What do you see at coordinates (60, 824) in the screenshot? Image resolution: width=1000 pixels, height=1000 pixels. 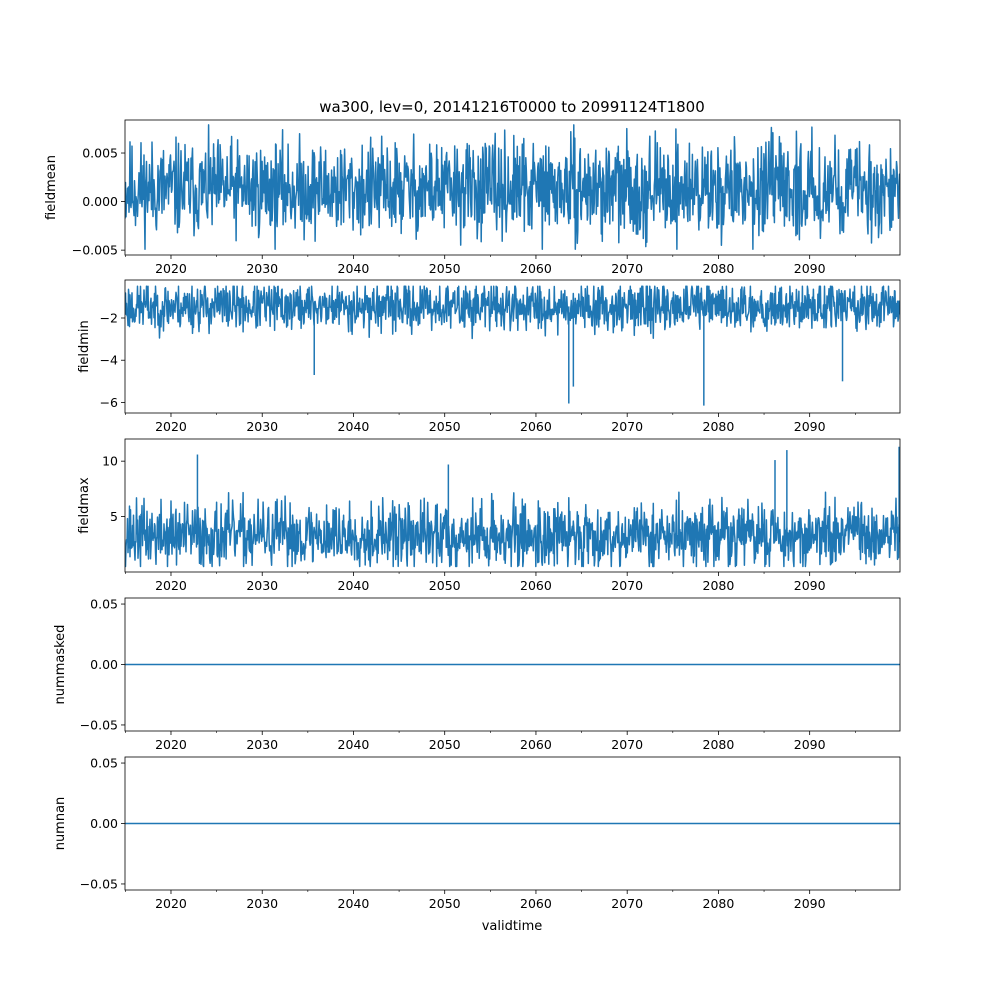 I see `y-axis-label: numnan` at bounding box center [60, 824].